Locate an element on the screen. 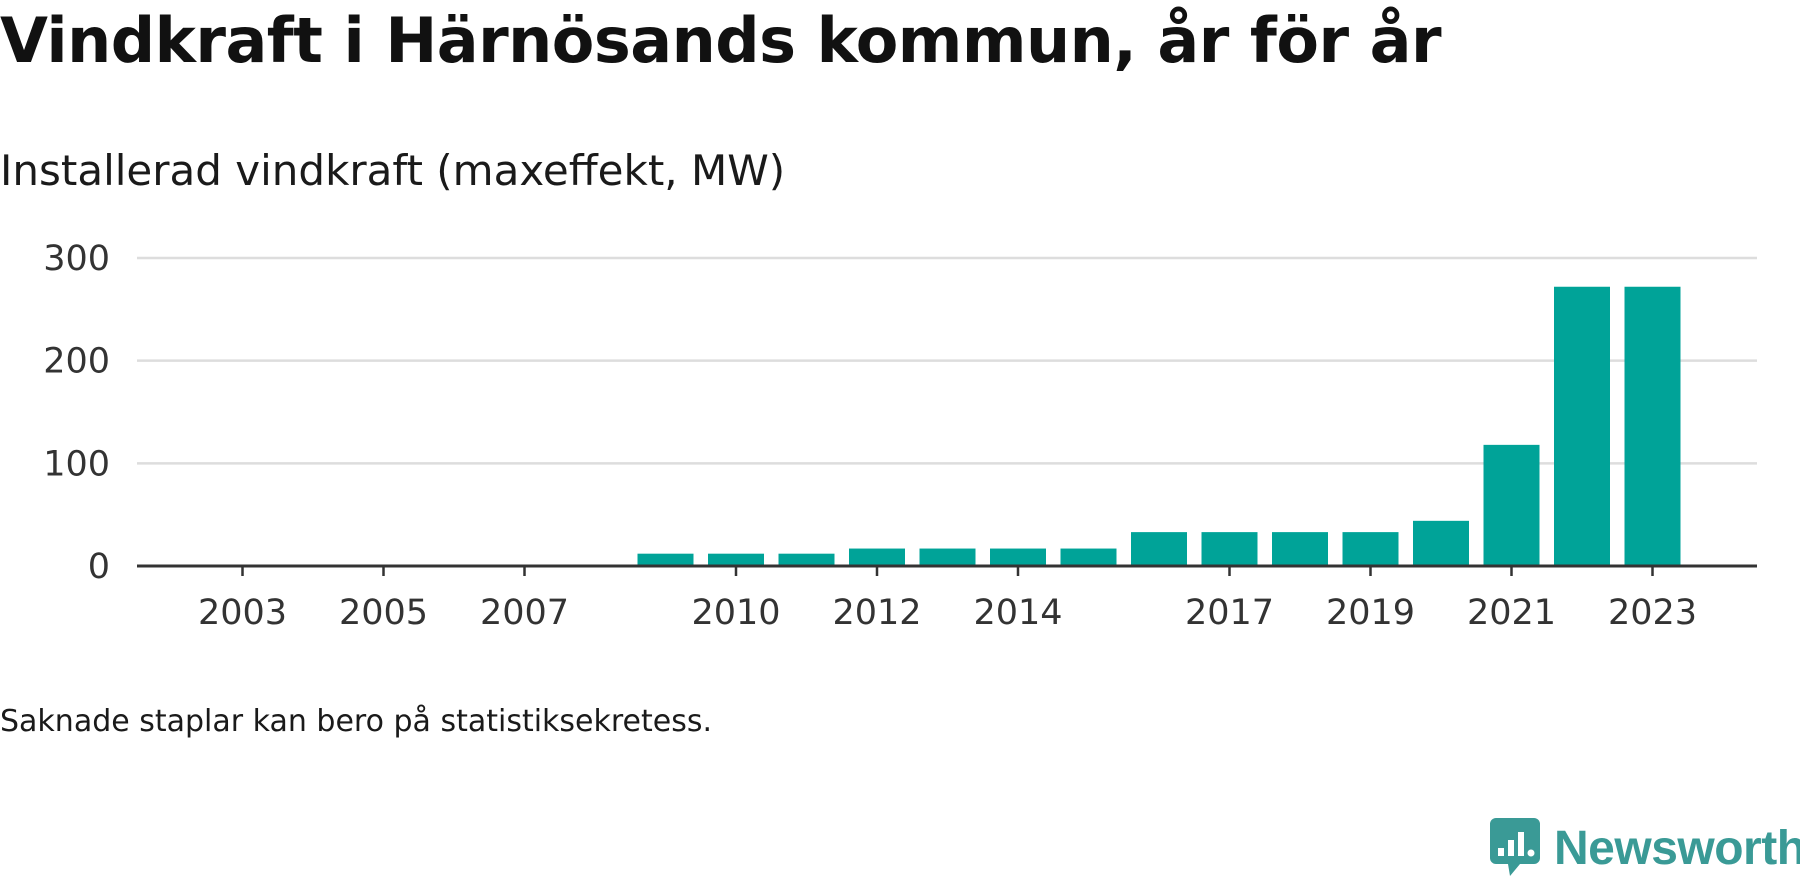  y-tick-label-0: 0 is located at coordinates (99, 567).